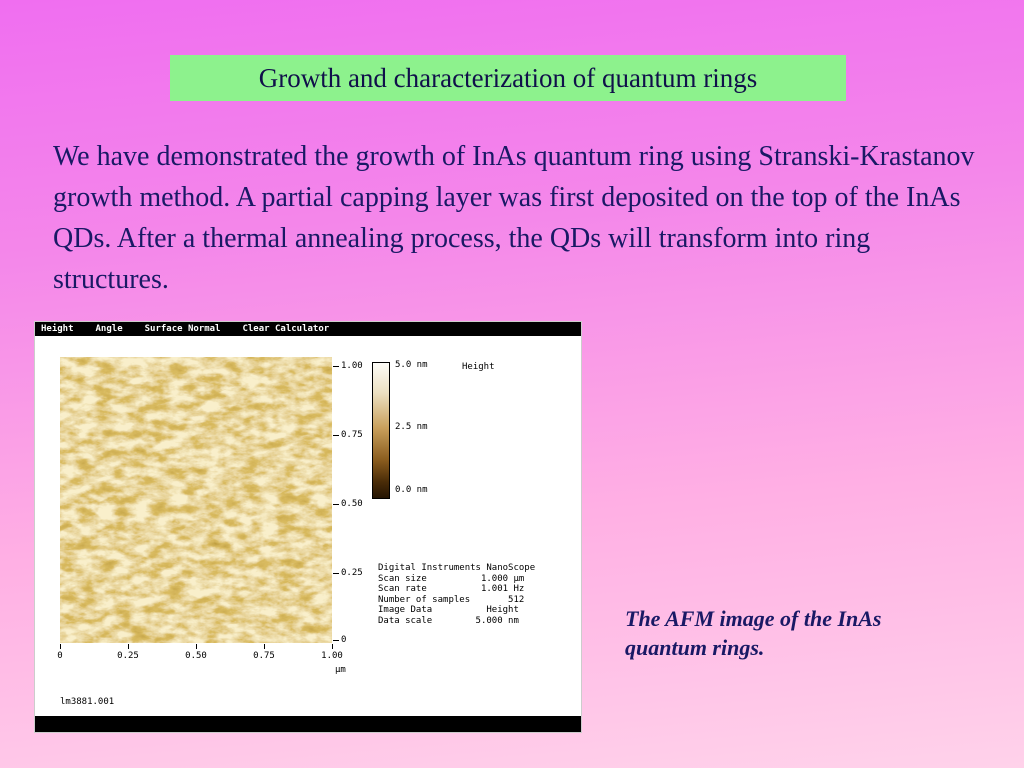 This screenshot has width=1024, height=768. Describe the element at coordinates (451, 578) in the screenshot. I see `stat-line: Scan size 1.000 µm` at that location.